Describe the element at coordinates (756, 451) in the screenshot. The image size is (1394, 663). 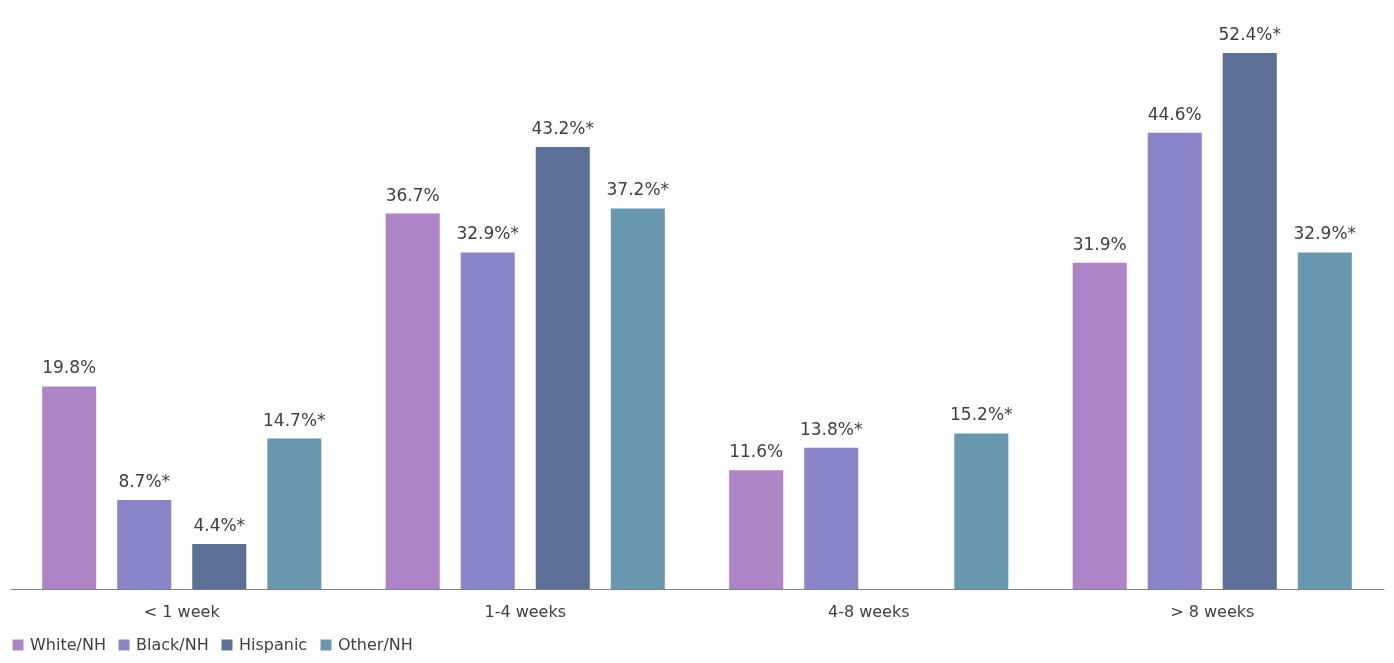
I see `data-label: 11.6%` at that location.